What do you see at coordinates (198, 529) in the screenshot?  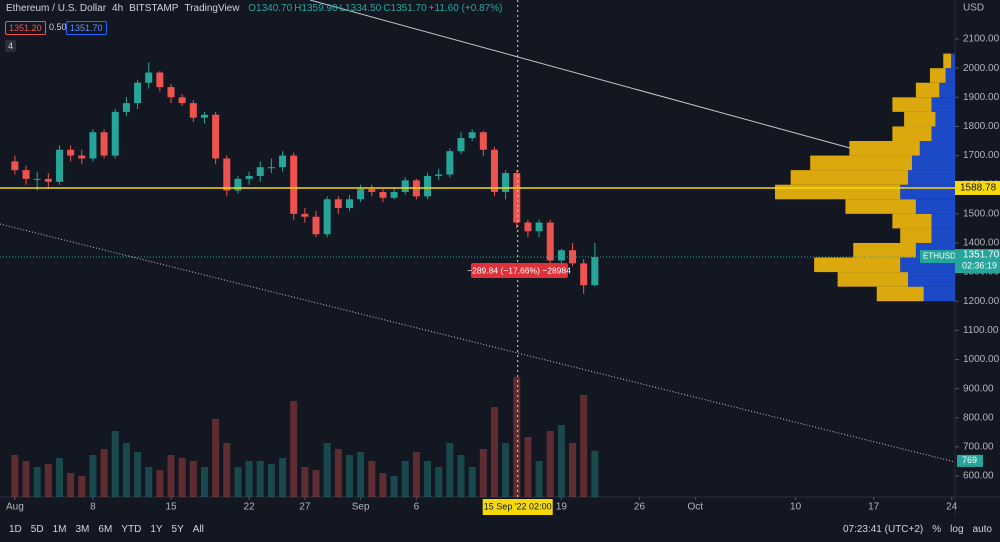 I see `range-button: All` at bounding box center [198, 529].